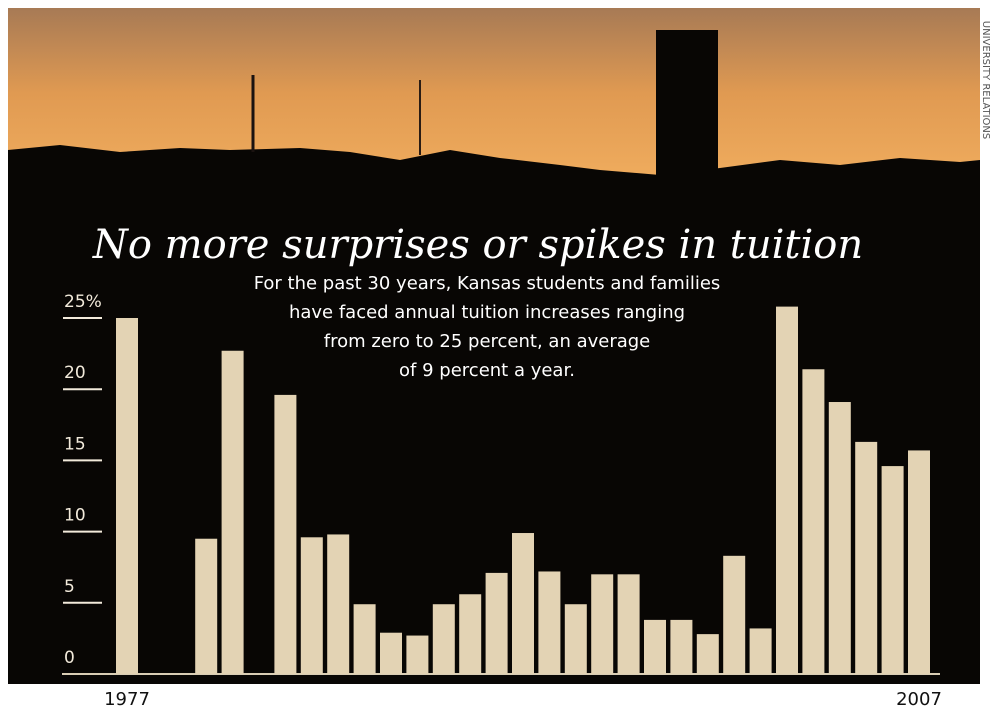 The width and height of the screenshot is (990, 713). I want to click on subtitle-line: from zero to 25 percent, an average, so click(487, 341).